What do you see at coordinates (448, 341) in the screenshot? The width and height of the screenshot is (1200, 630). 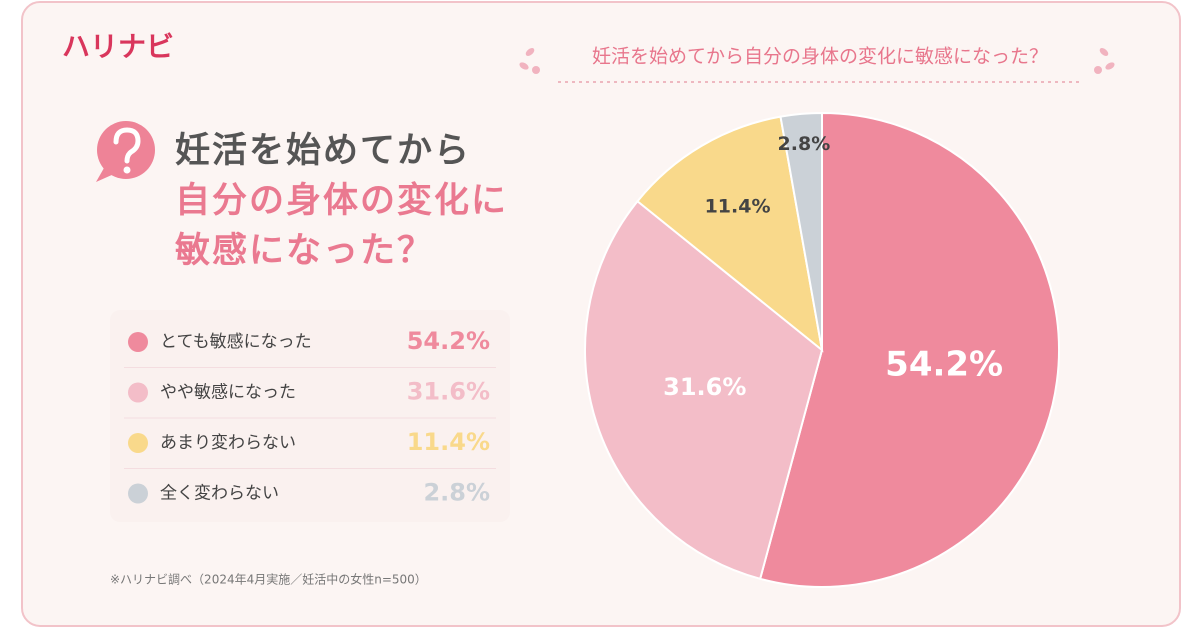 I see `legend-value: 54.2%` at bounding box center [448, 341].